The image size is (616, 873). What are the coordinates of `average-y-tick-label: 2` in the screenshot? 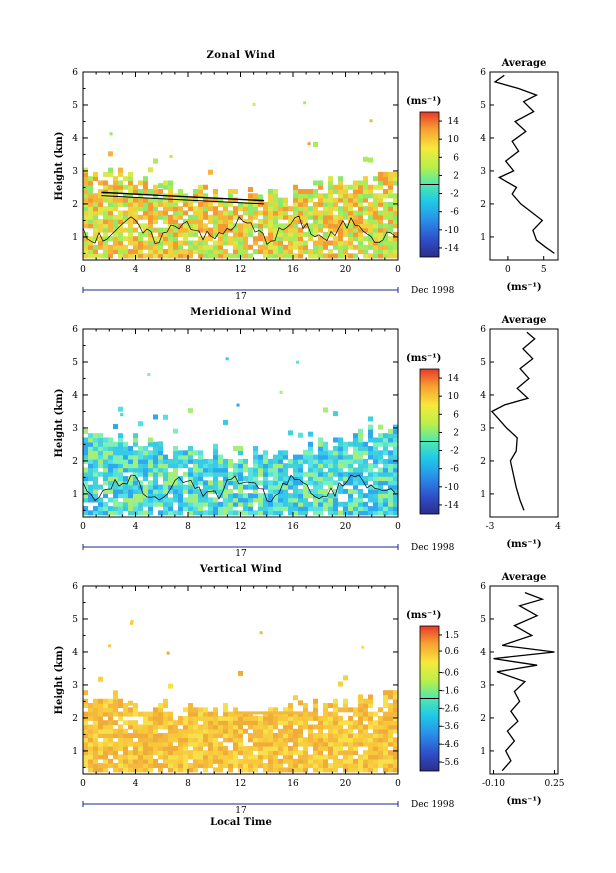 It's located at (483, 205).